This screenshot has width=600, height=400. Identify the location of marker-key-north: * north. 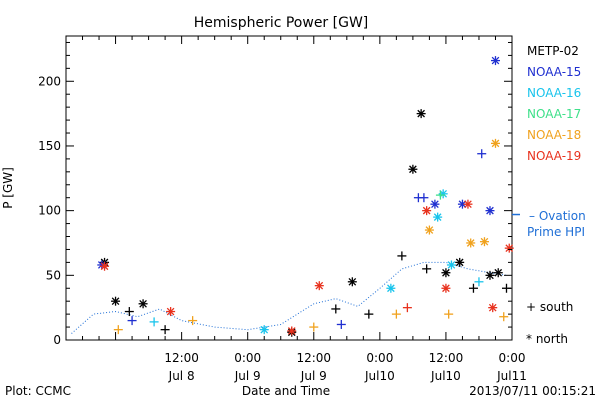
(547, 339).